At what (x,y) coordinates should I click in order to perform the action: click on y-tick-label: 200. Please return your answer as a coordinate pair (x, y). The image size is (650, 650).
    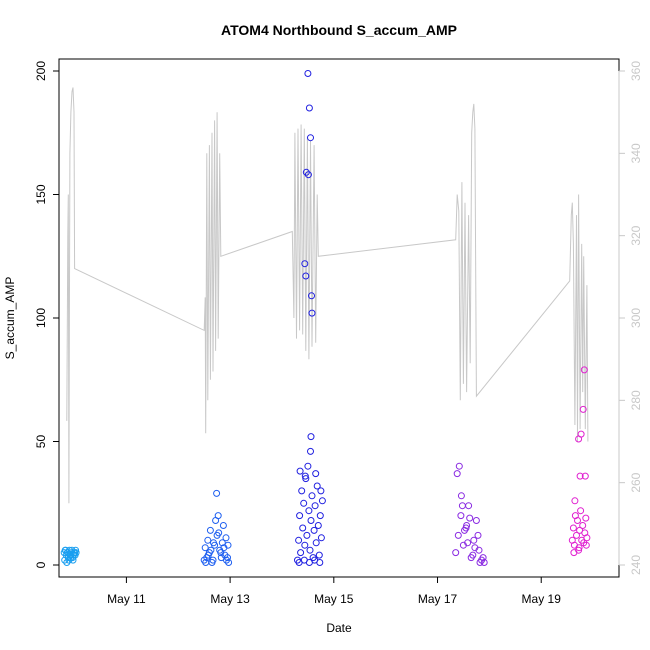
    Looking at the image, I should click on (41, 71).